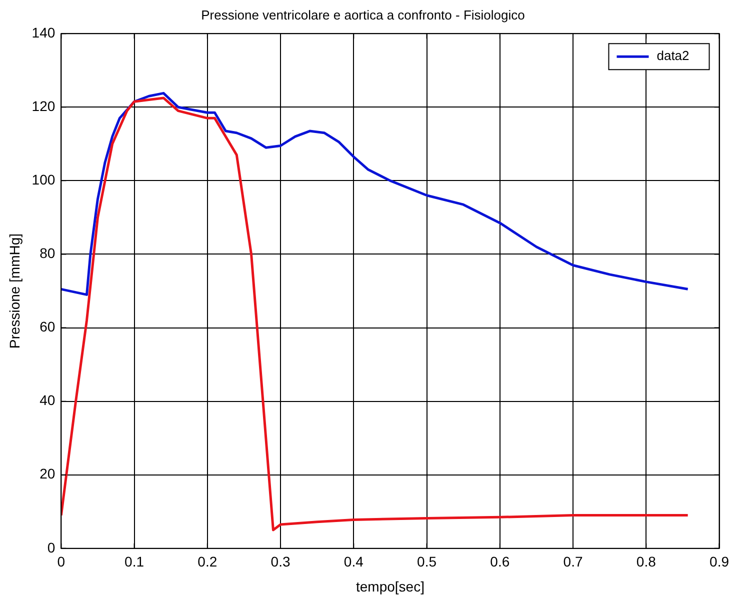  What do you see at coordinates (44, 32) in the screenshot?
I see `y-tick-label: 140` at bounding box center [44, 32].